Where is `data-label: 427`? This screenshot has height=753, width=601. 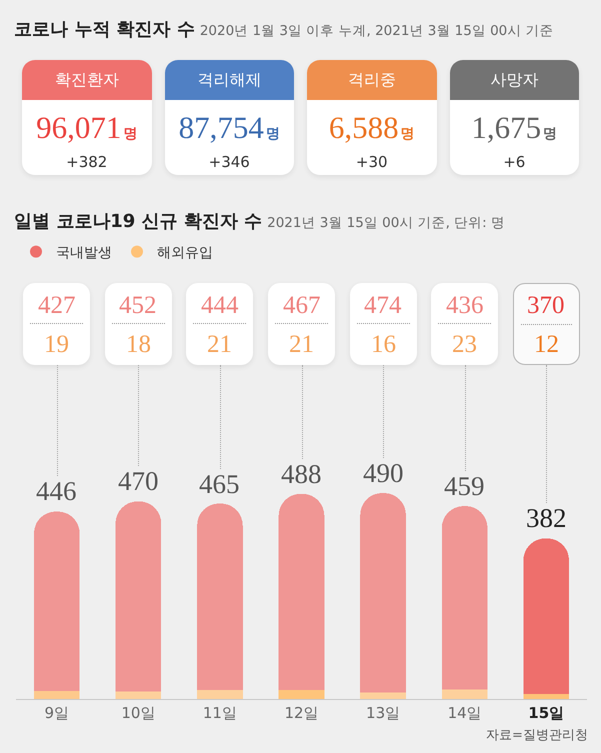 data-label: 427 is located at coordinates (57, 305).